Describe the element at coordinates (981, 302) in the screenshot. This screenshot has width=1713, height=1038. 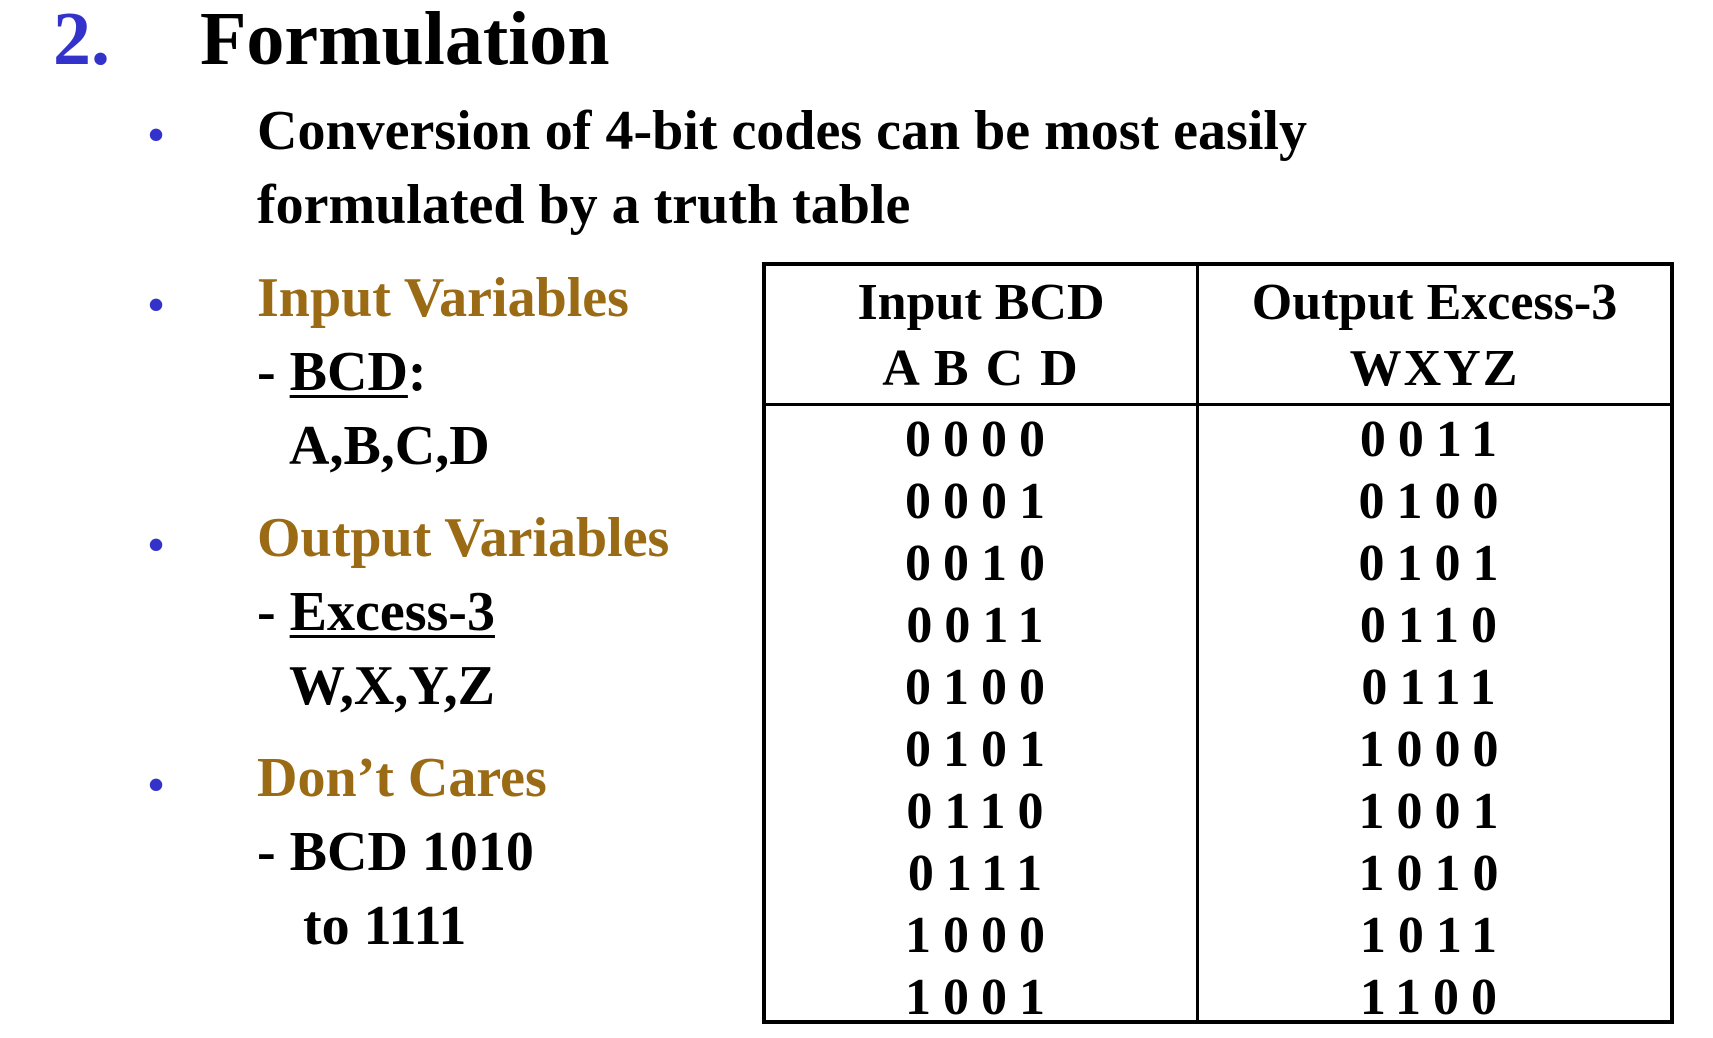
I see `input-header-label: Input BCD` at that location.